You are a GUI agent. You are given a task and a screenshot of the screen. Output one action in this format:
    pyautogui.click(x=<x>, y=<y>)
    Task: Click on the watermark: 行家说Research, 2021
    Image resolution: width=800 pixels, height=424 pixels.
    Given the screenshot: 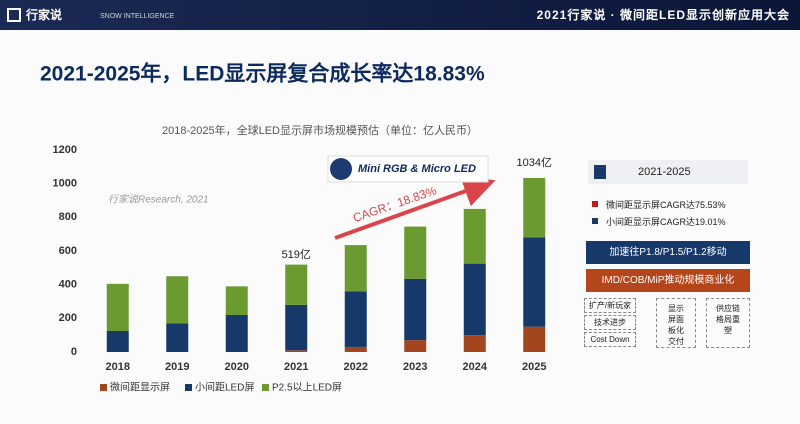 What is the action you would take?
    pyautogui.click(x=158, y=200)
    